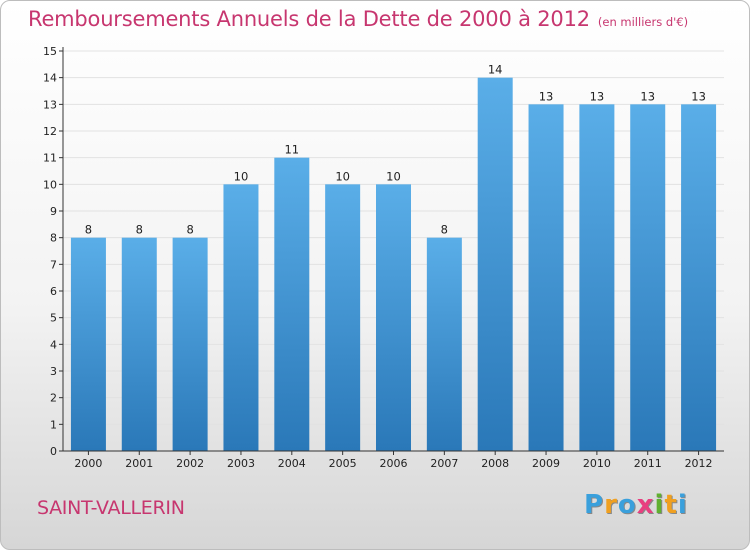  I want to click on y-tick-label: 5, so click(53, 318).